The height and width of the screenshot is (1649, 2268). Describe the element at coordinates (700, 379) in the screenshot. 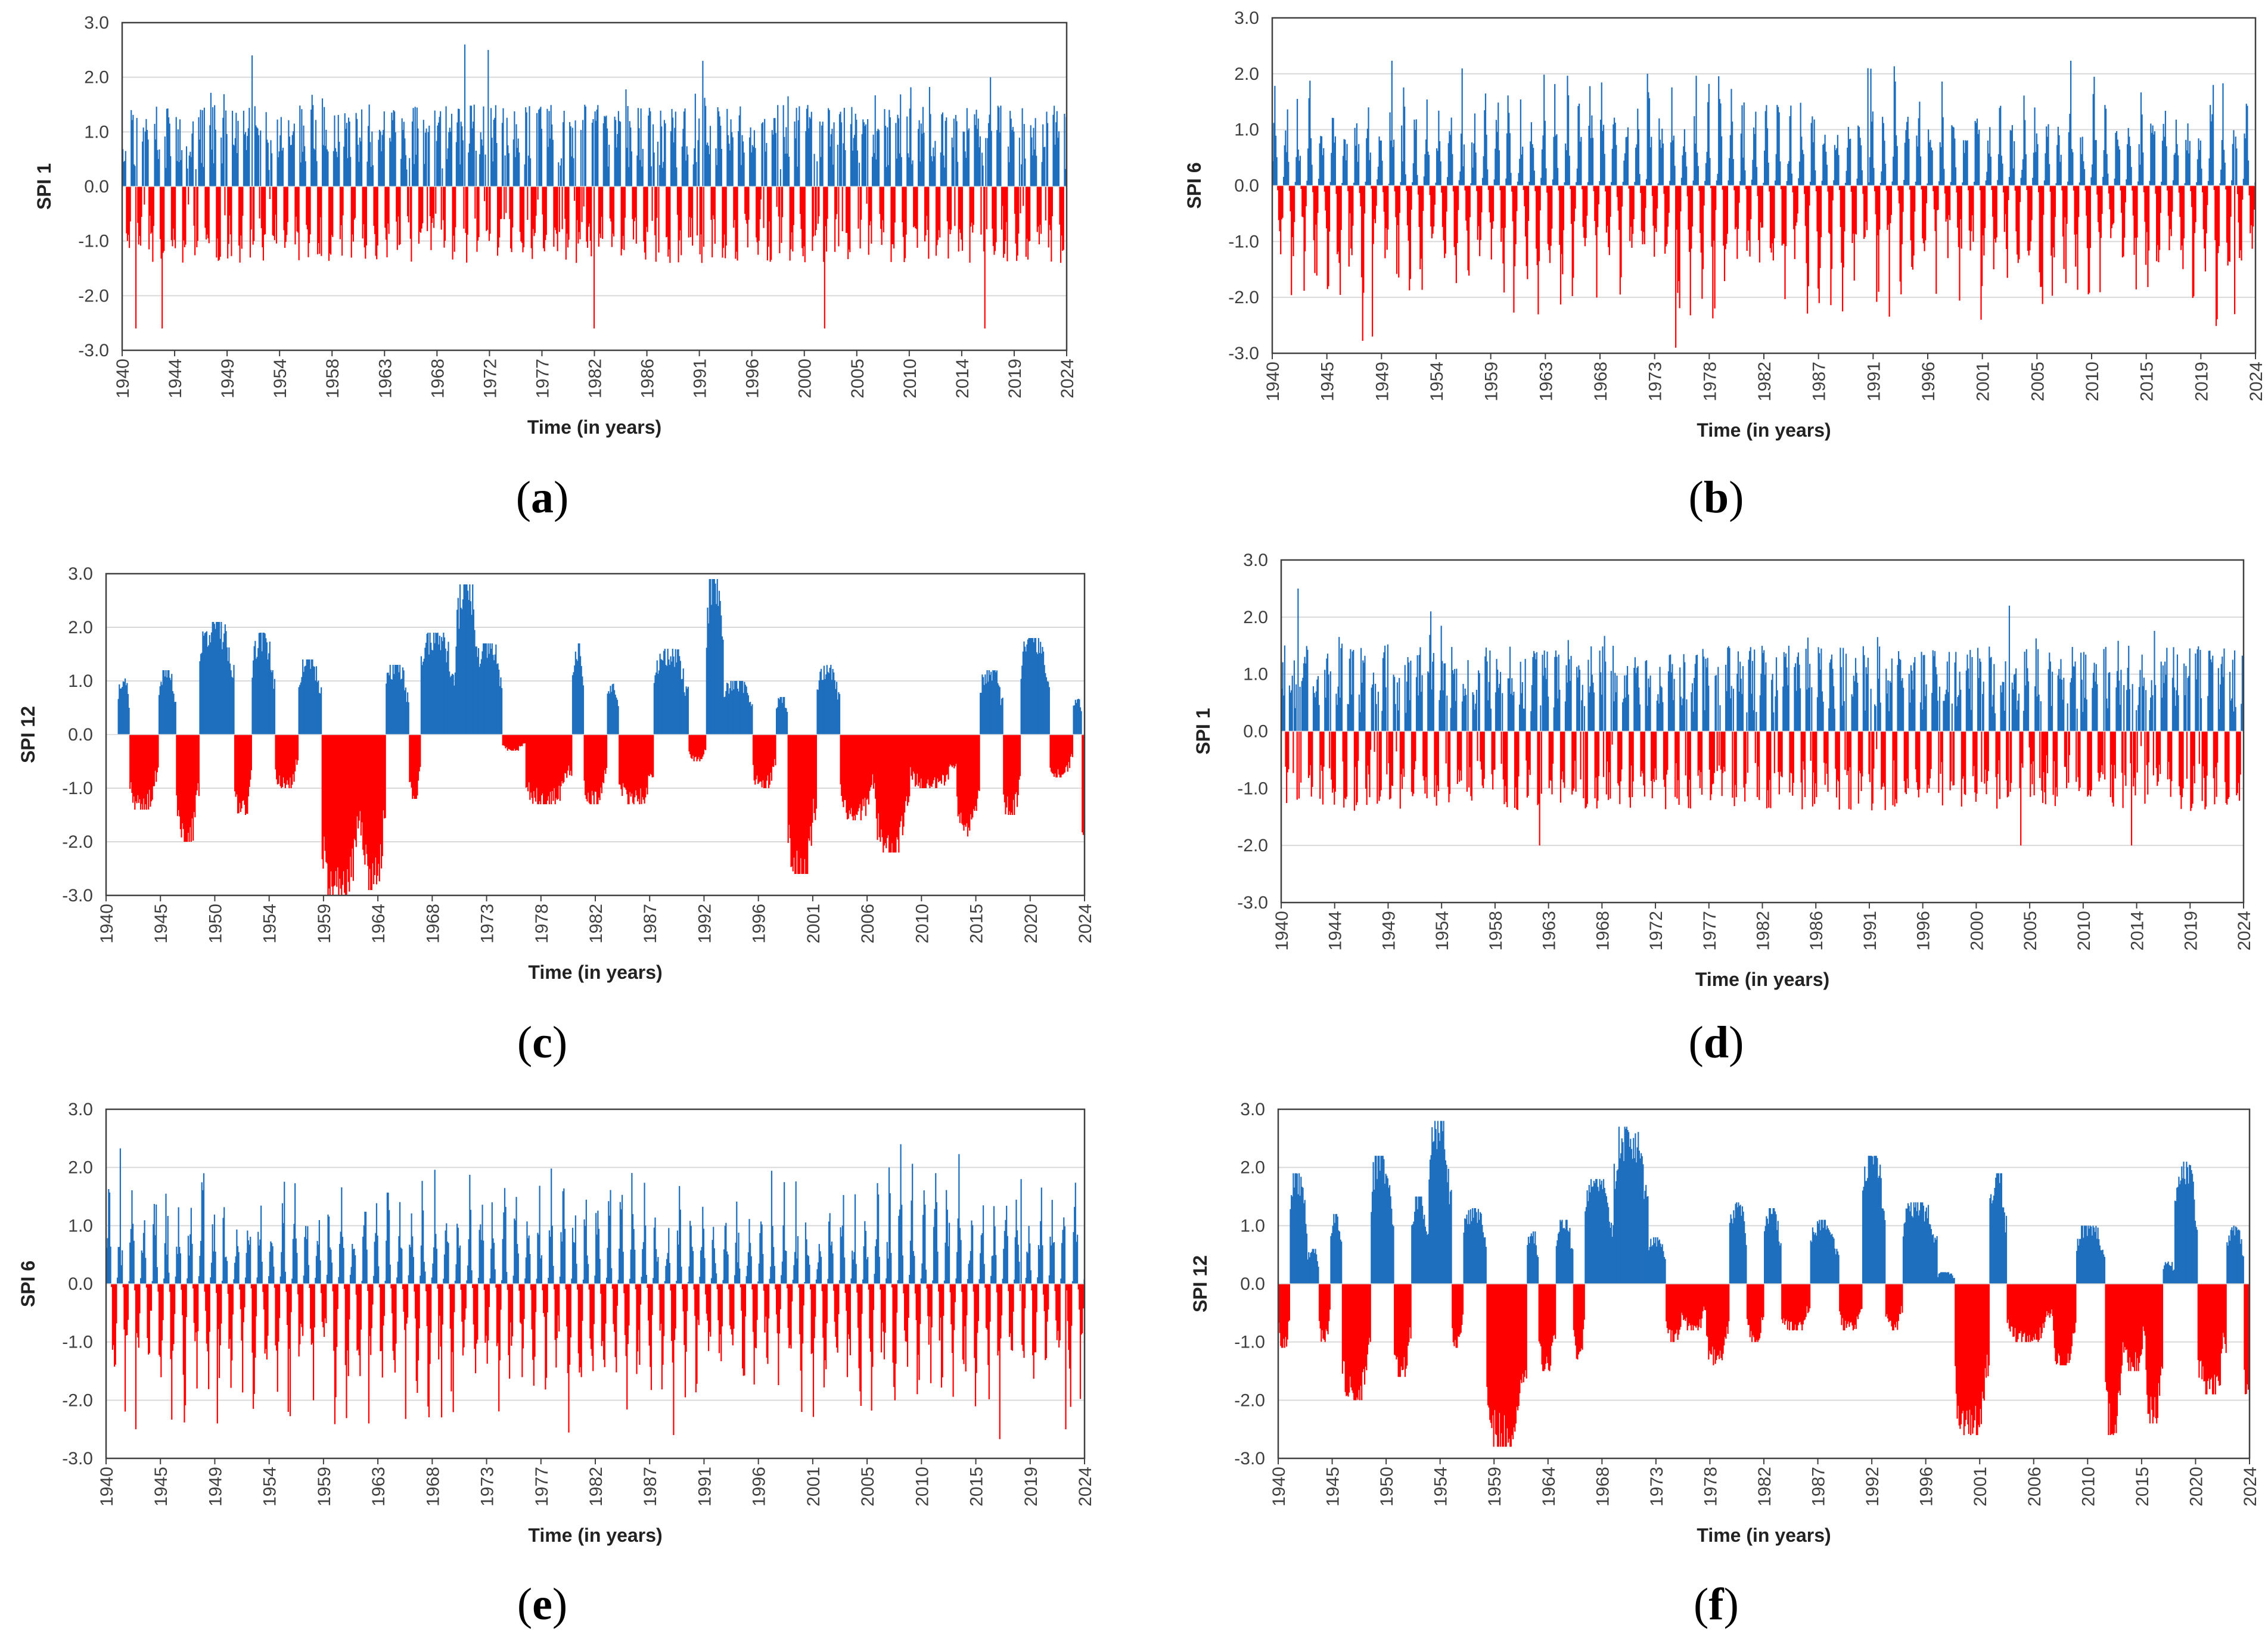

I see `x-tick-label: 1991` at that location.